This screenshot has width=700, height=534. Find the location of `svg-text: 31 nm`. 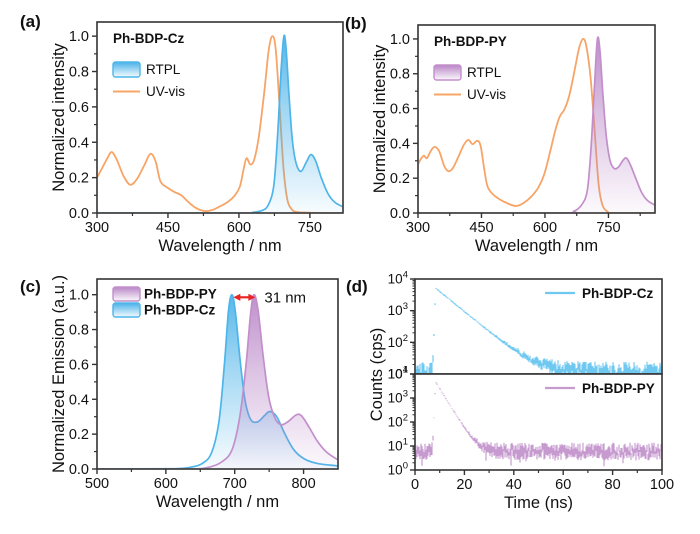

svg-text: 31 nm is located at coordinates (285, 297).